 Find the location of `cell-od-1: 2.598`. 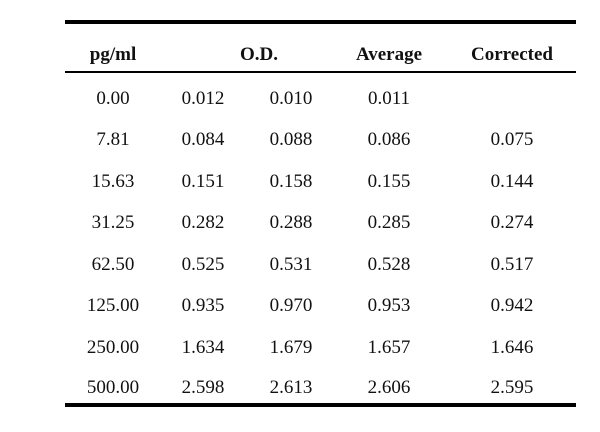

cell-od-1: 2.598 is located at coordinates (203, 387).